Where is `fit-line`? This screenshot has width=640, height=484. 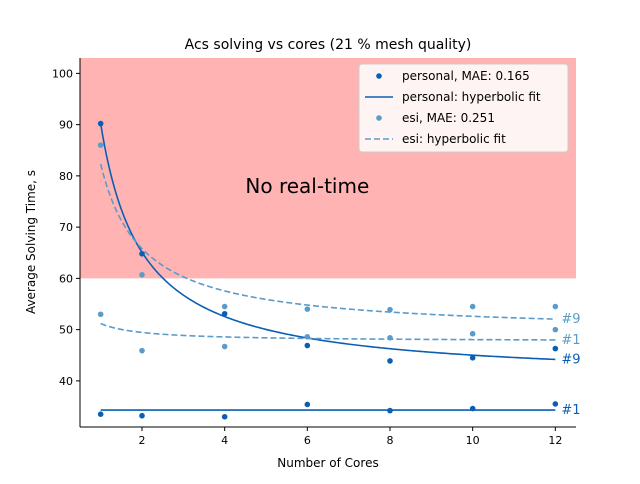
fit-line is located at coordinates (328, 331).